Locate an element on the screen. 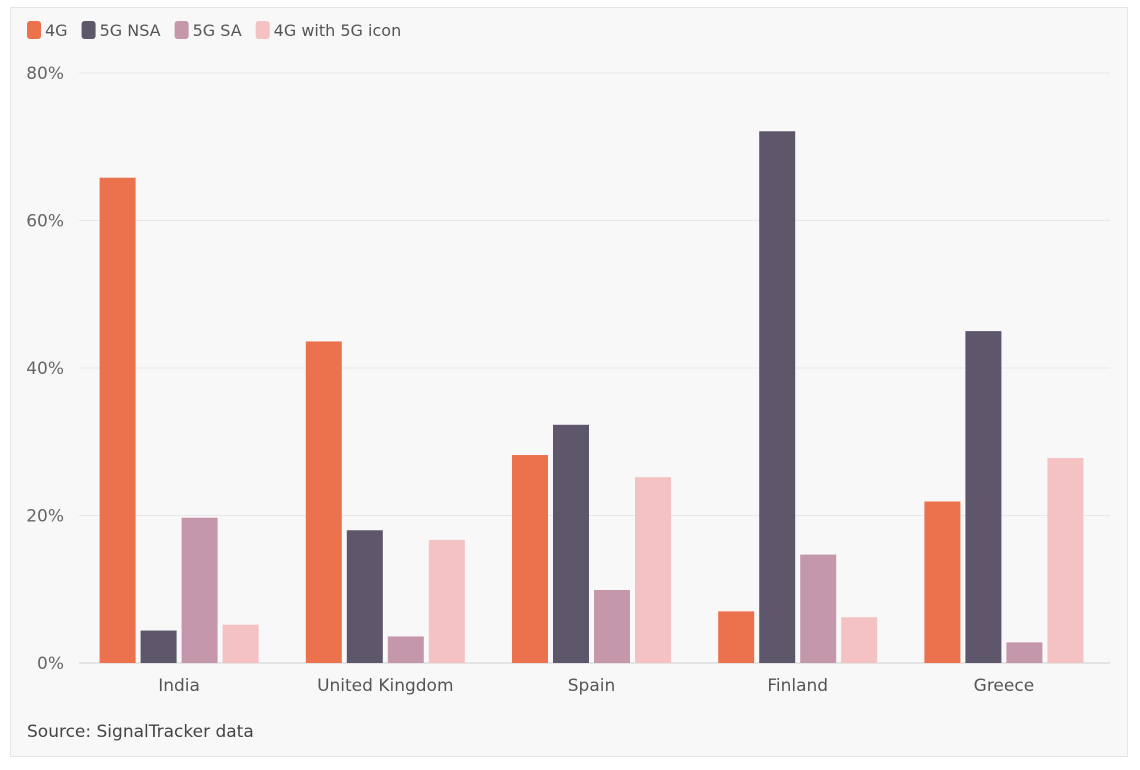 The image size is (1140, 770). bar-spain-5g-sa is located at coordinates (612, 626).